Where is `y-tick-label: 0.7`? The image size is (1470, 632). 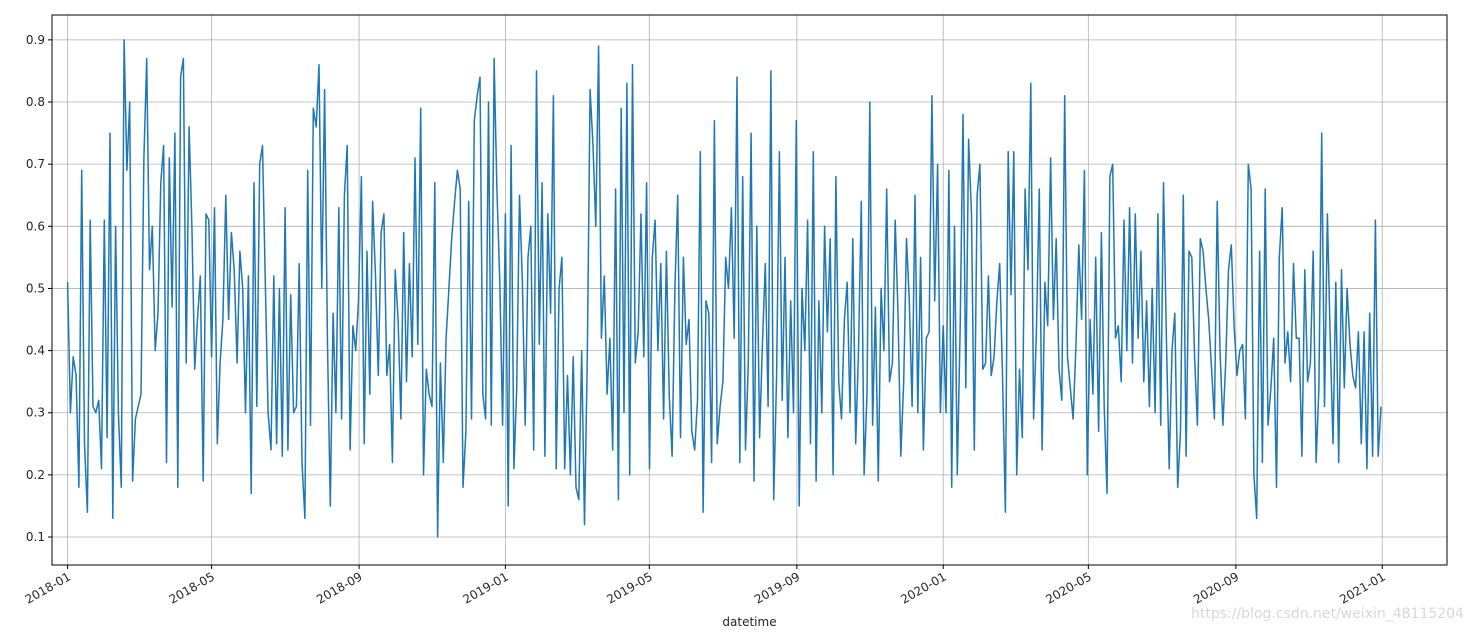 y-tick-label: 0.7 is located at coordinates (35, 164).